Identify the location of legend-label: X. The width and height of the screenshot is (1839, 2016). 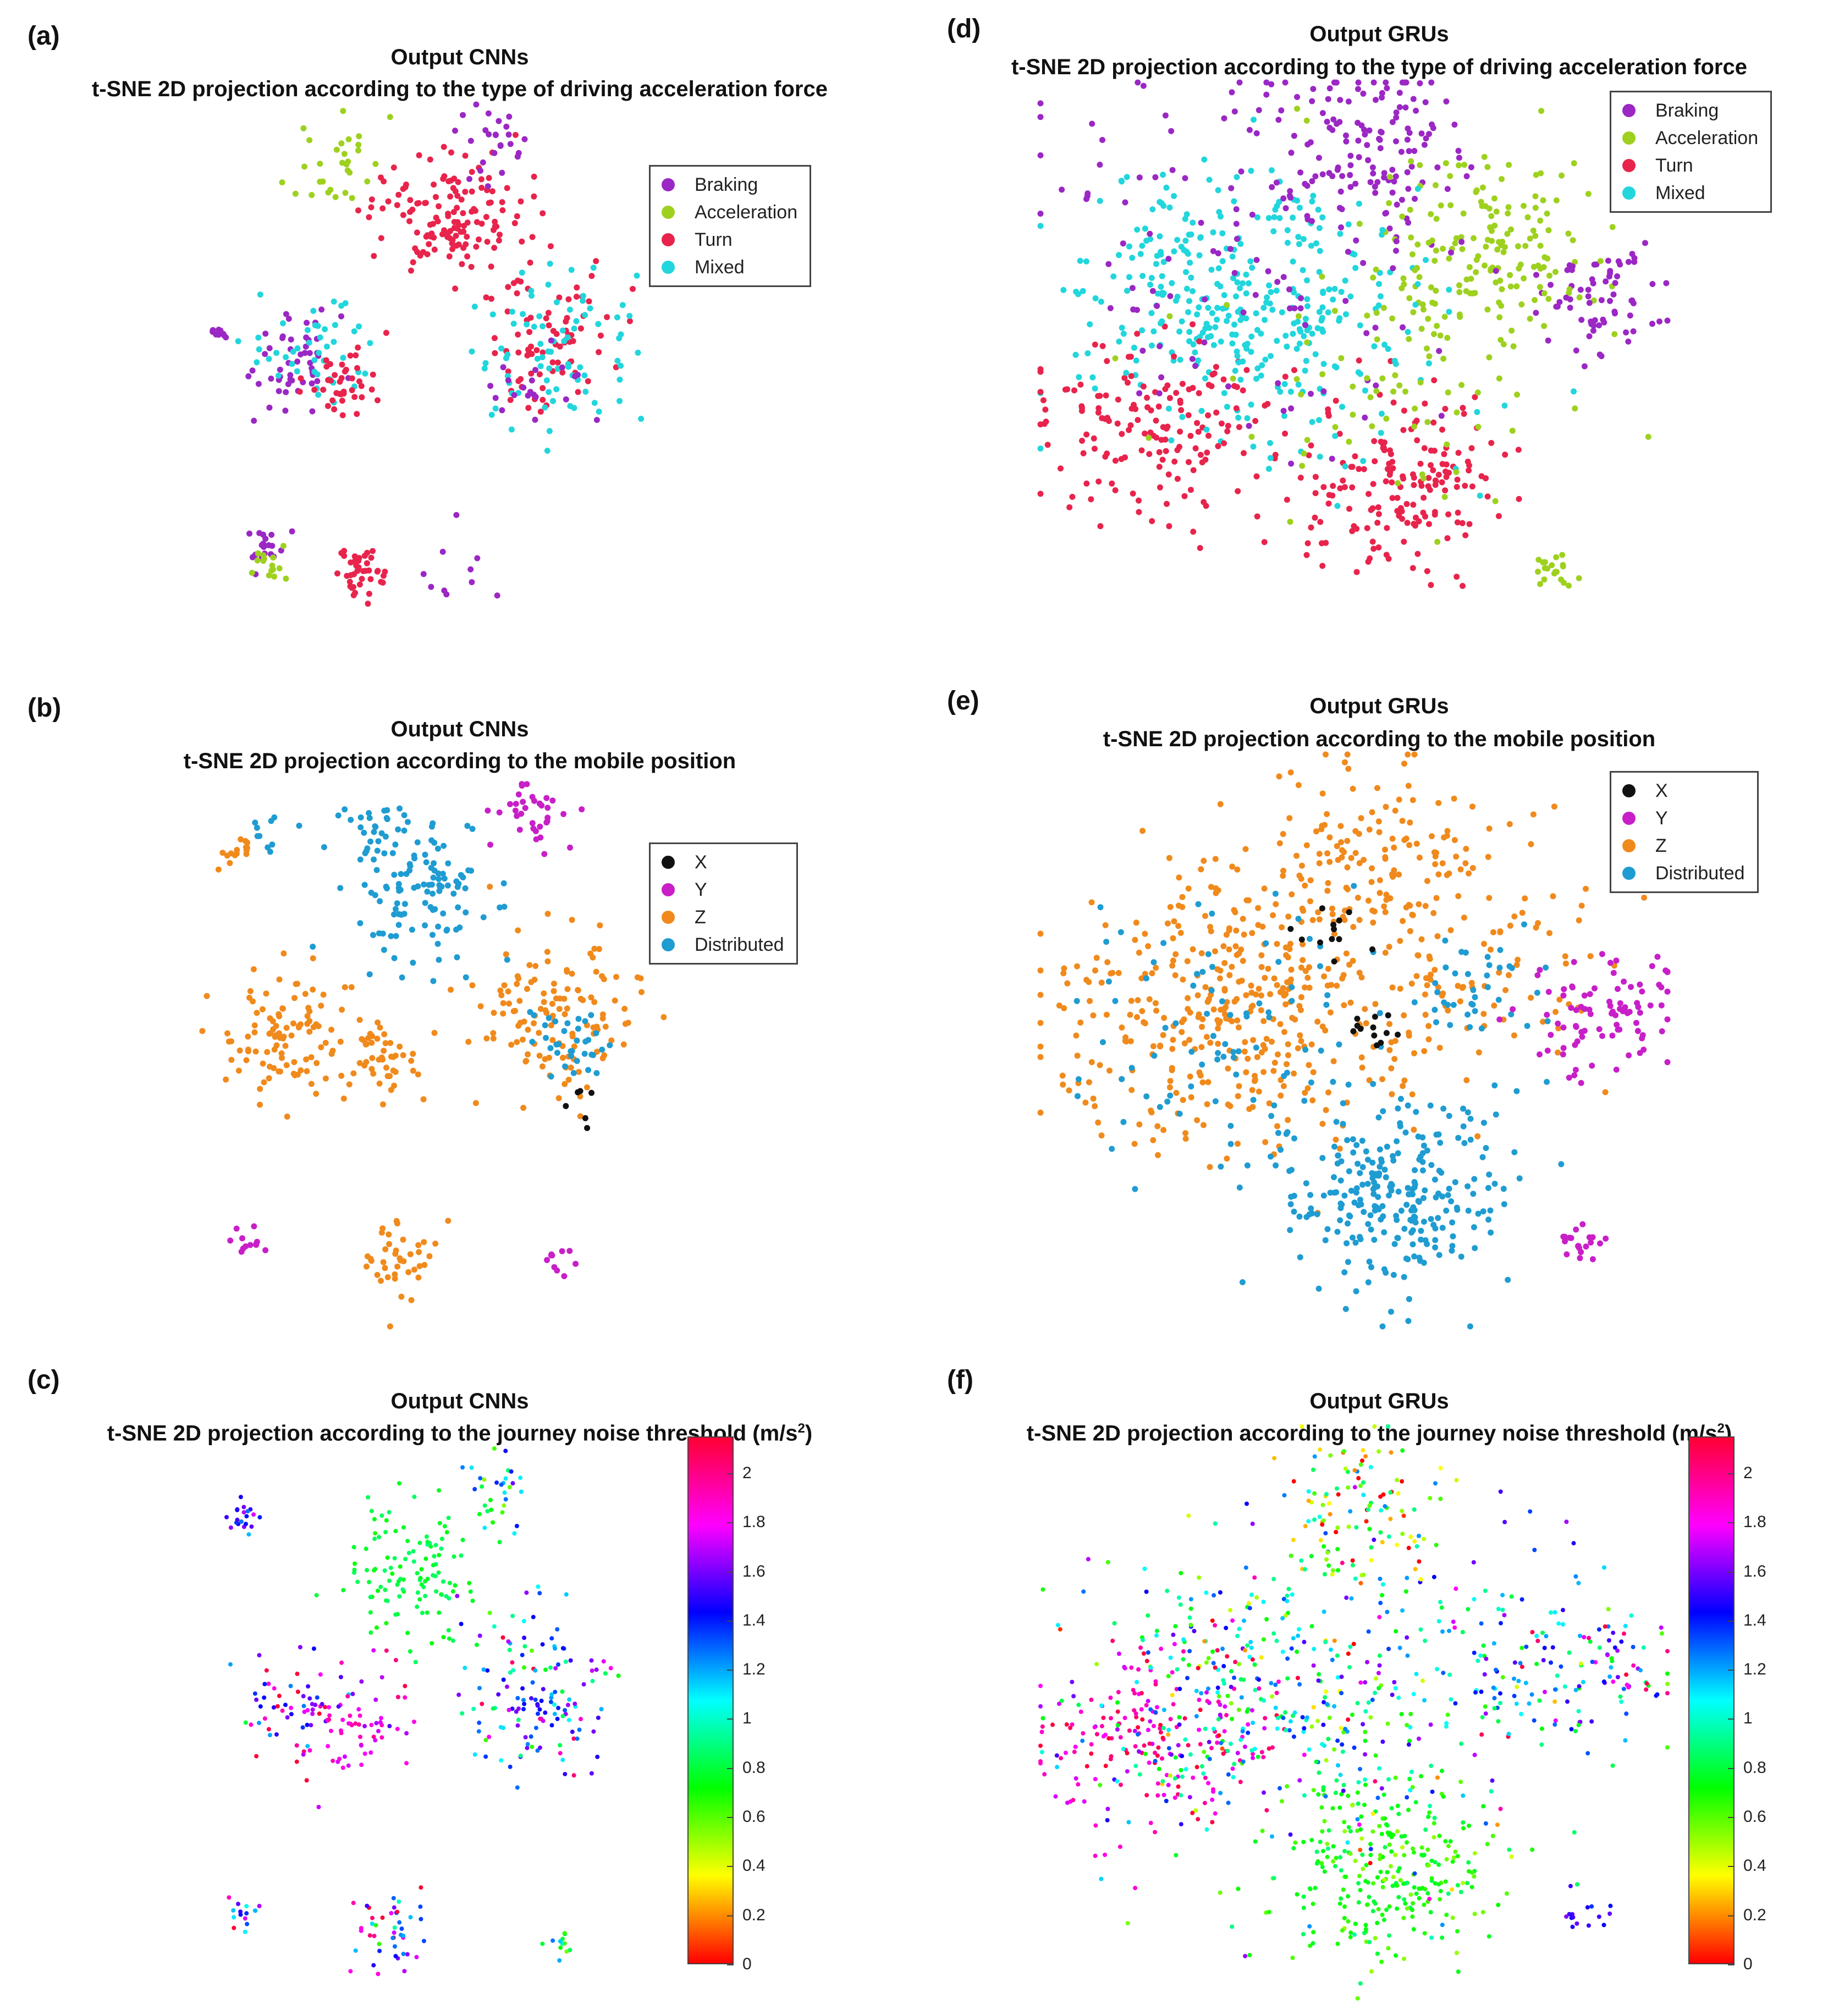
(701, 862).